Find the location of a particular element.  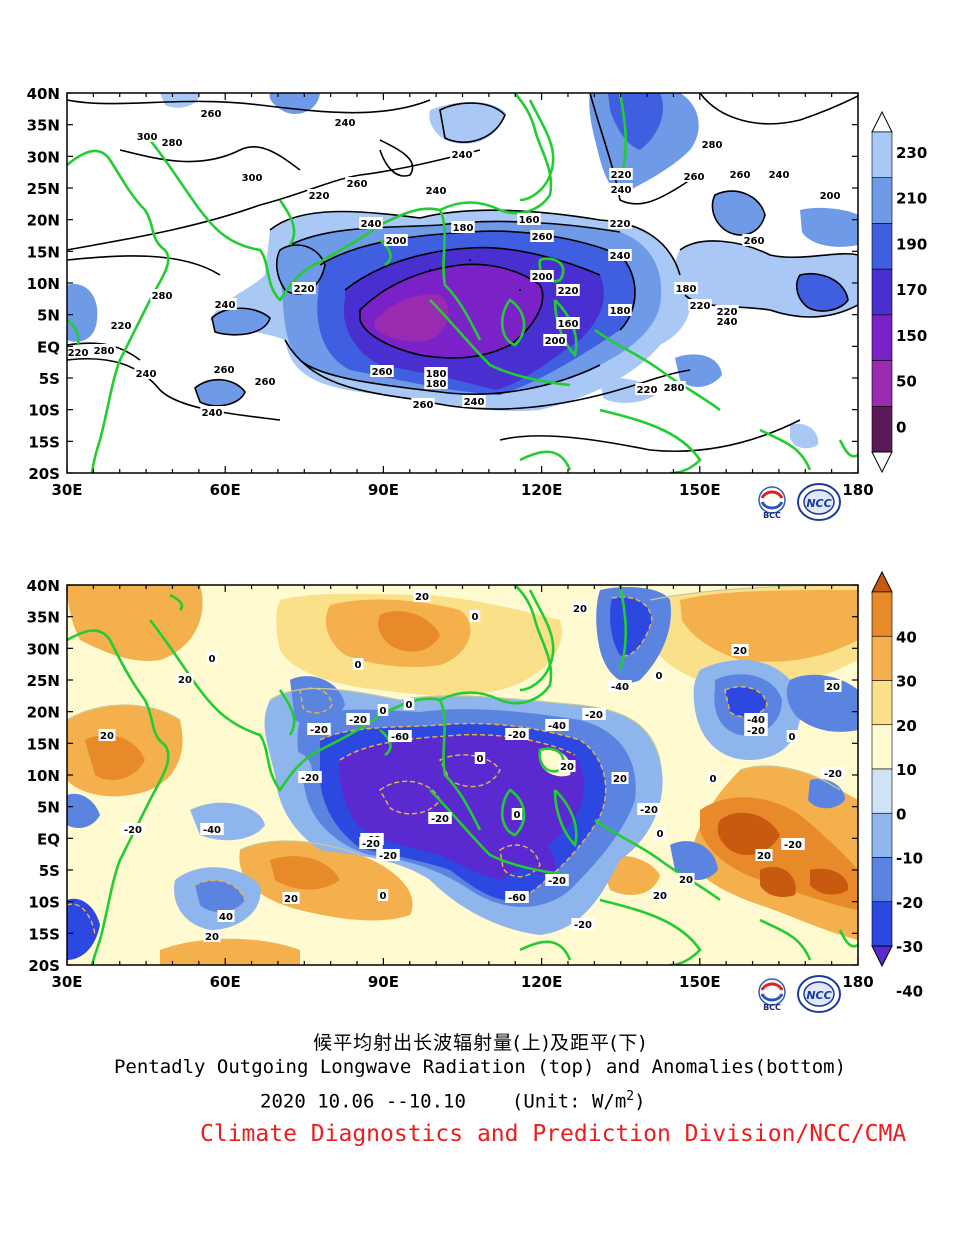

colorbar-box is located at coordinates (882, 658).